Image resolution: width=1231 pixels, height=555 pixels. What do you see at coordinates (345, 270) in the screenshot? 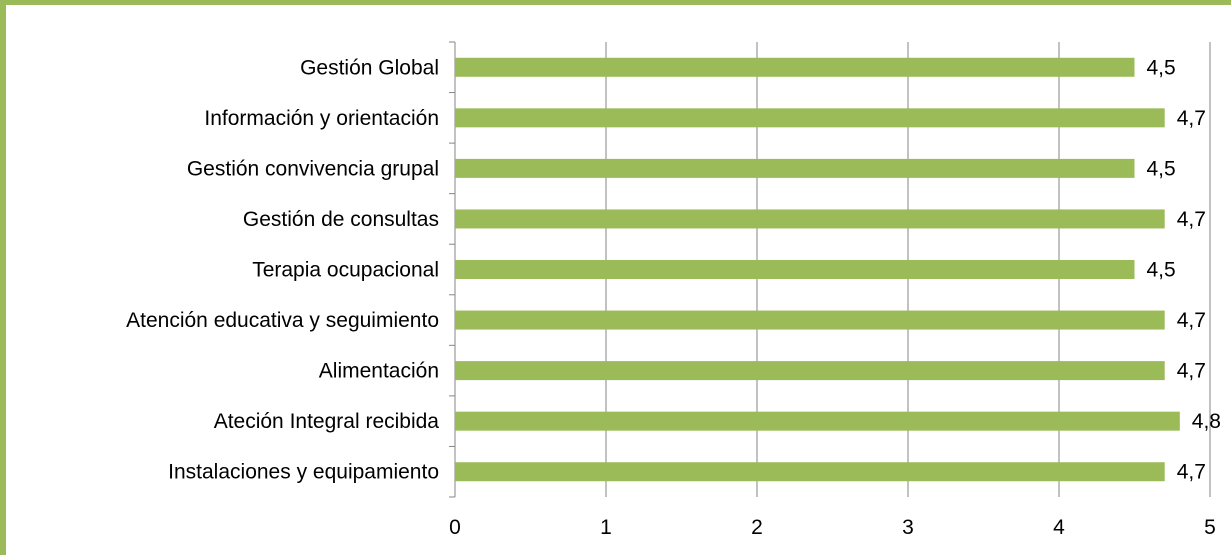
I see `category-label: Terapia ocupacional` at bounding box center [345, 270].